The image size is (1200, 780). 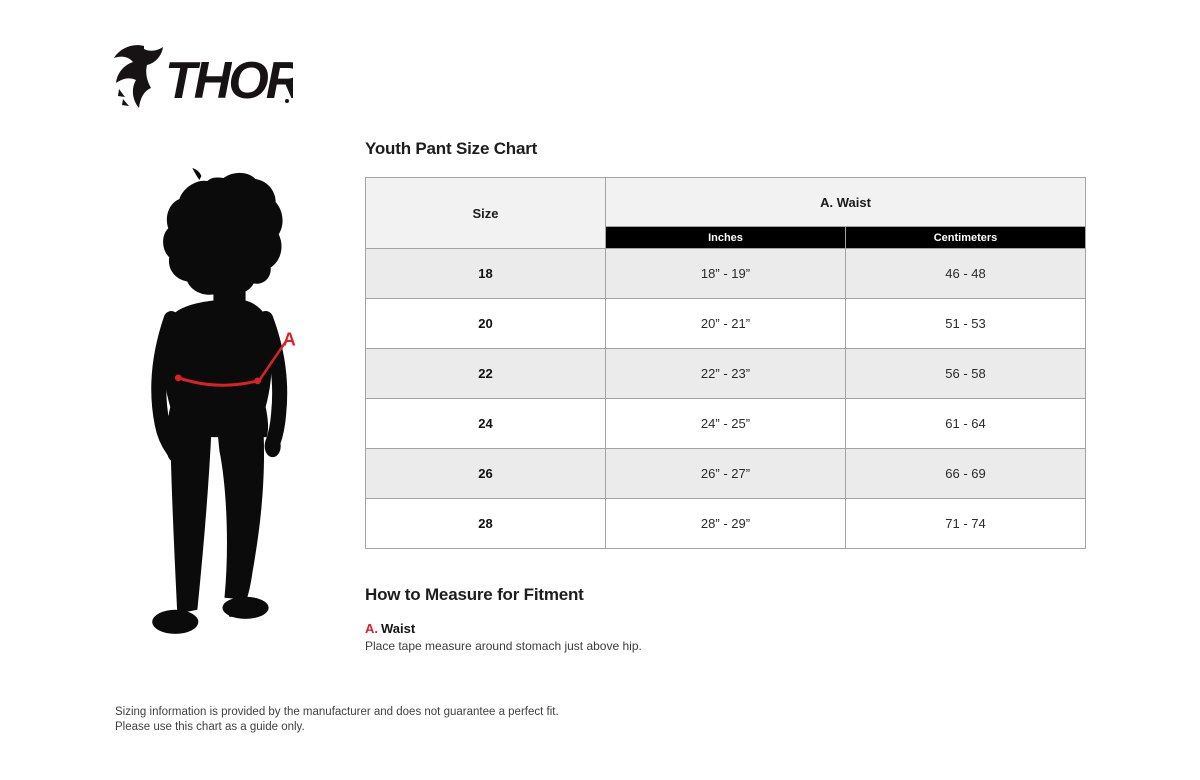 I want to click on size-cell: 20, so click(x=485, y=323).